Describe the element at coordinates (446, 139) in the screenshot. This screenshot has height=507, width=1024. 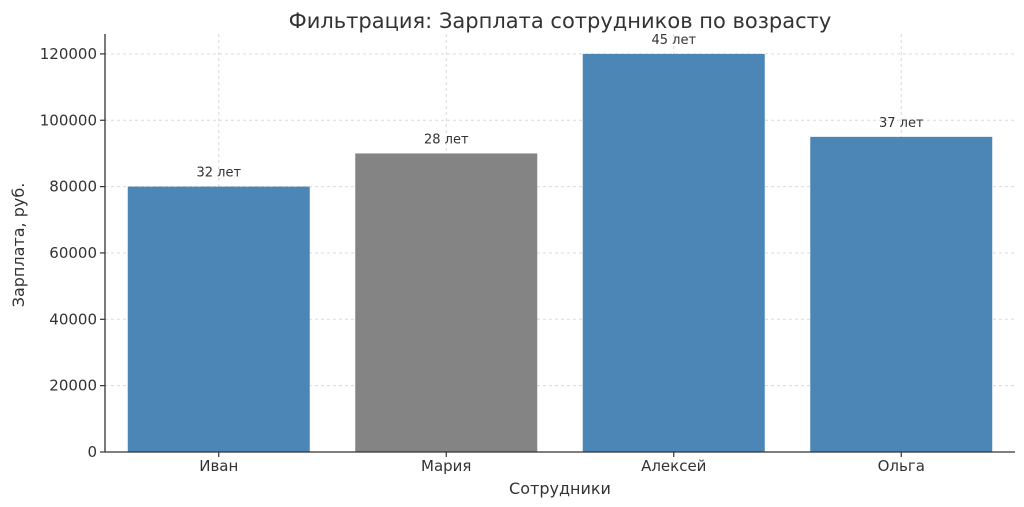
I see `bar-age-label: 28 лет` at that location.